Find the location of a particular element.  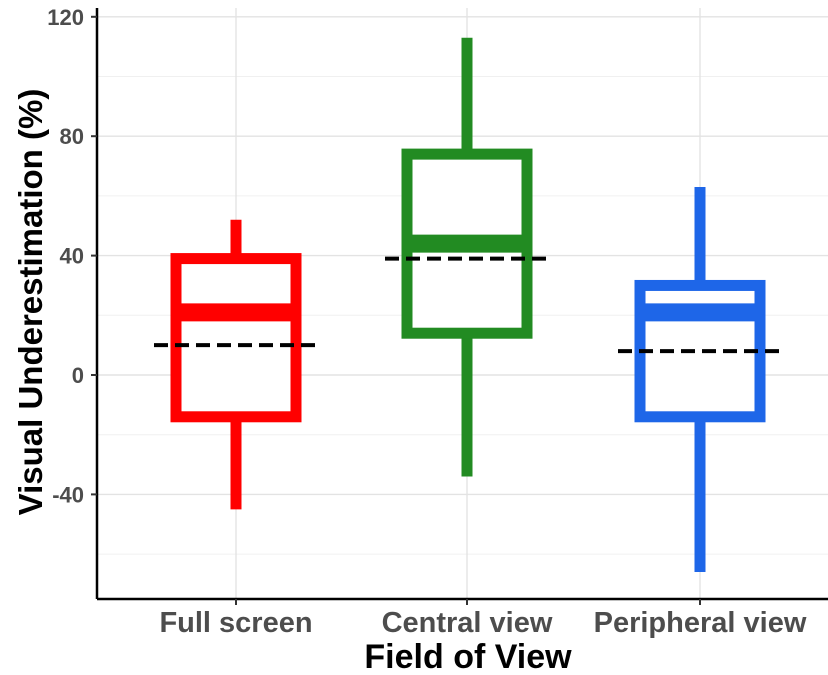

y-tick-labels: -40 0 40 80 120 is located at coordinates (72, 256).